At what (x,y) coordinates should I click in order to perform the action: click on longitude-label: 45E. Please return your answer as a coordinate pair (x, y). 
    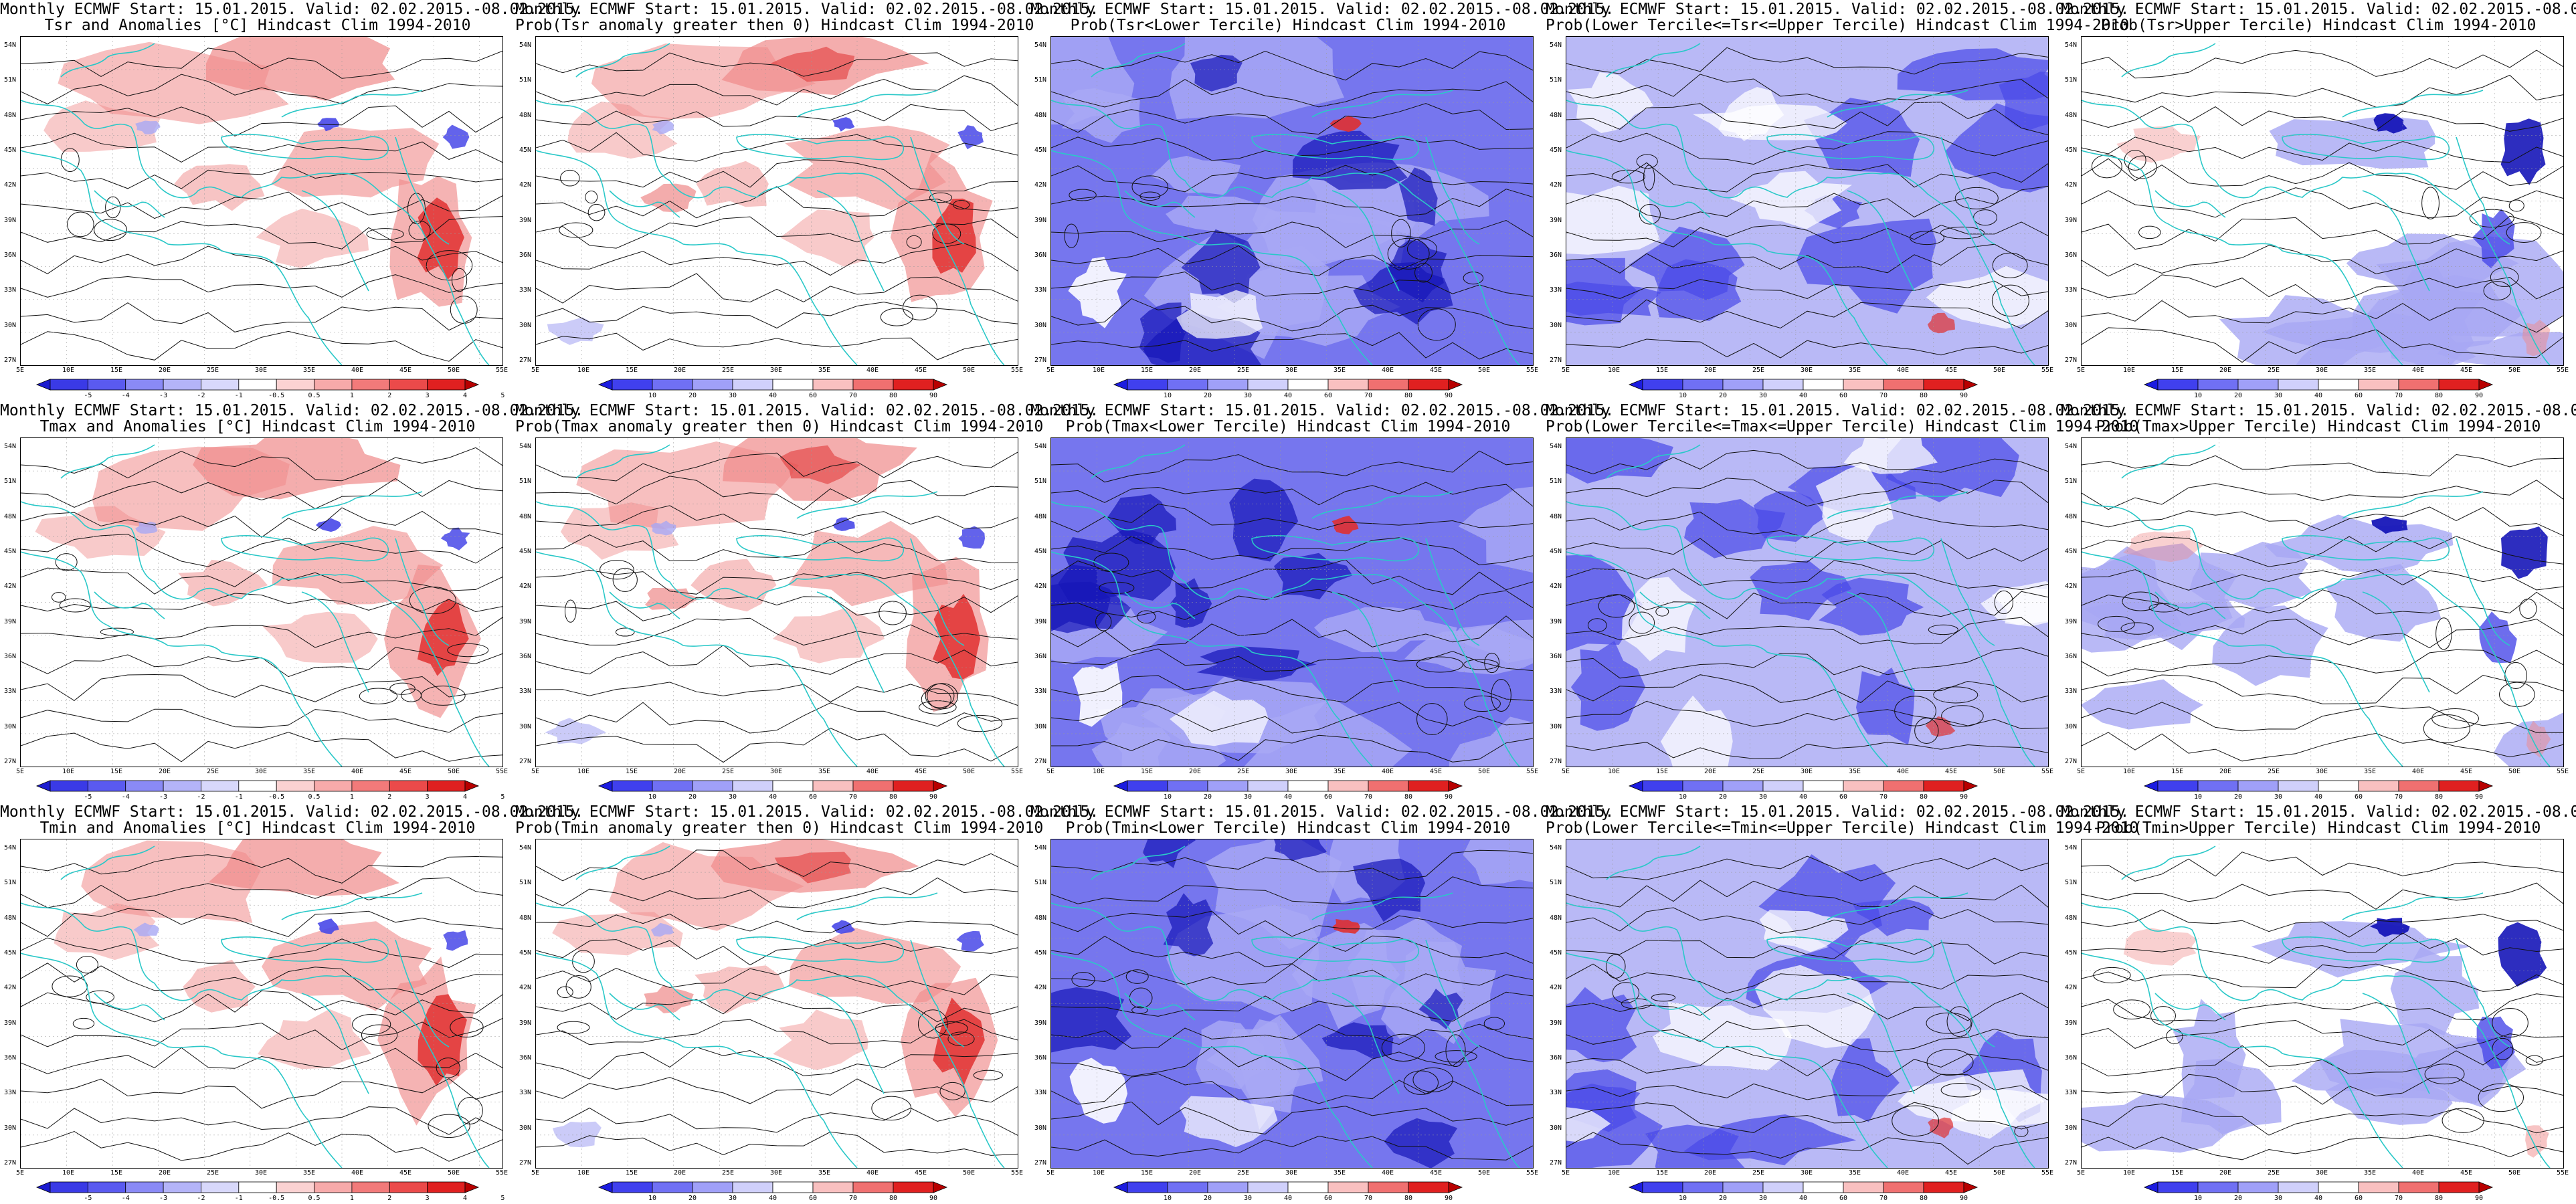
    Looking at the image, I should click on (920, 1173).